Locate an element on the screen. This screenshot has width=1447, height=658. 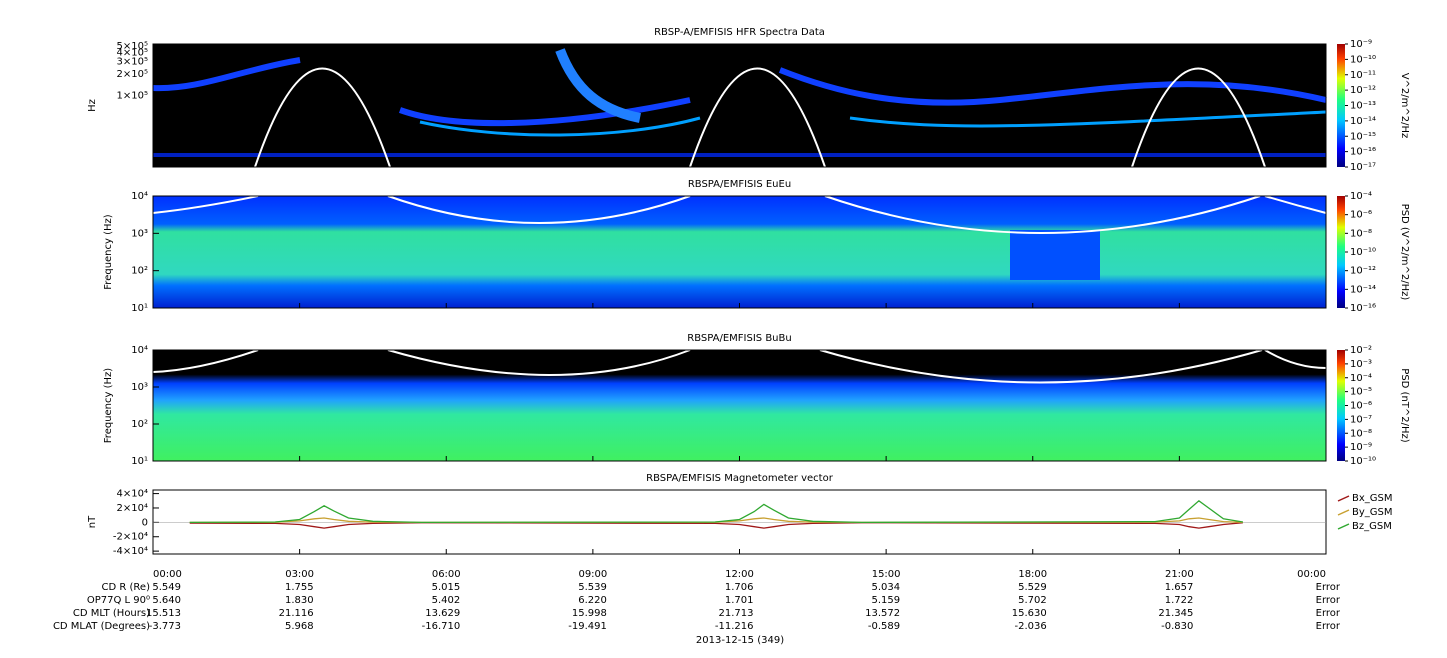
colorbar-tick-label: 10⁻¹⁵ is located at coordinates (1363, 136).